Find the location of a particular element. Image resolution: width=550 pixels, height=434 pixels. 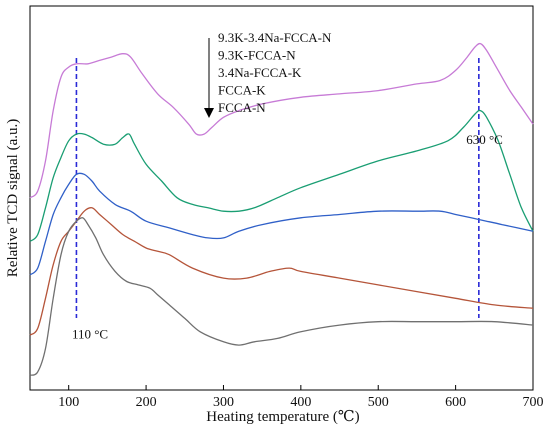

legend-entry: 3.4Na-FCCA-K is located at coordinates (260, 72).